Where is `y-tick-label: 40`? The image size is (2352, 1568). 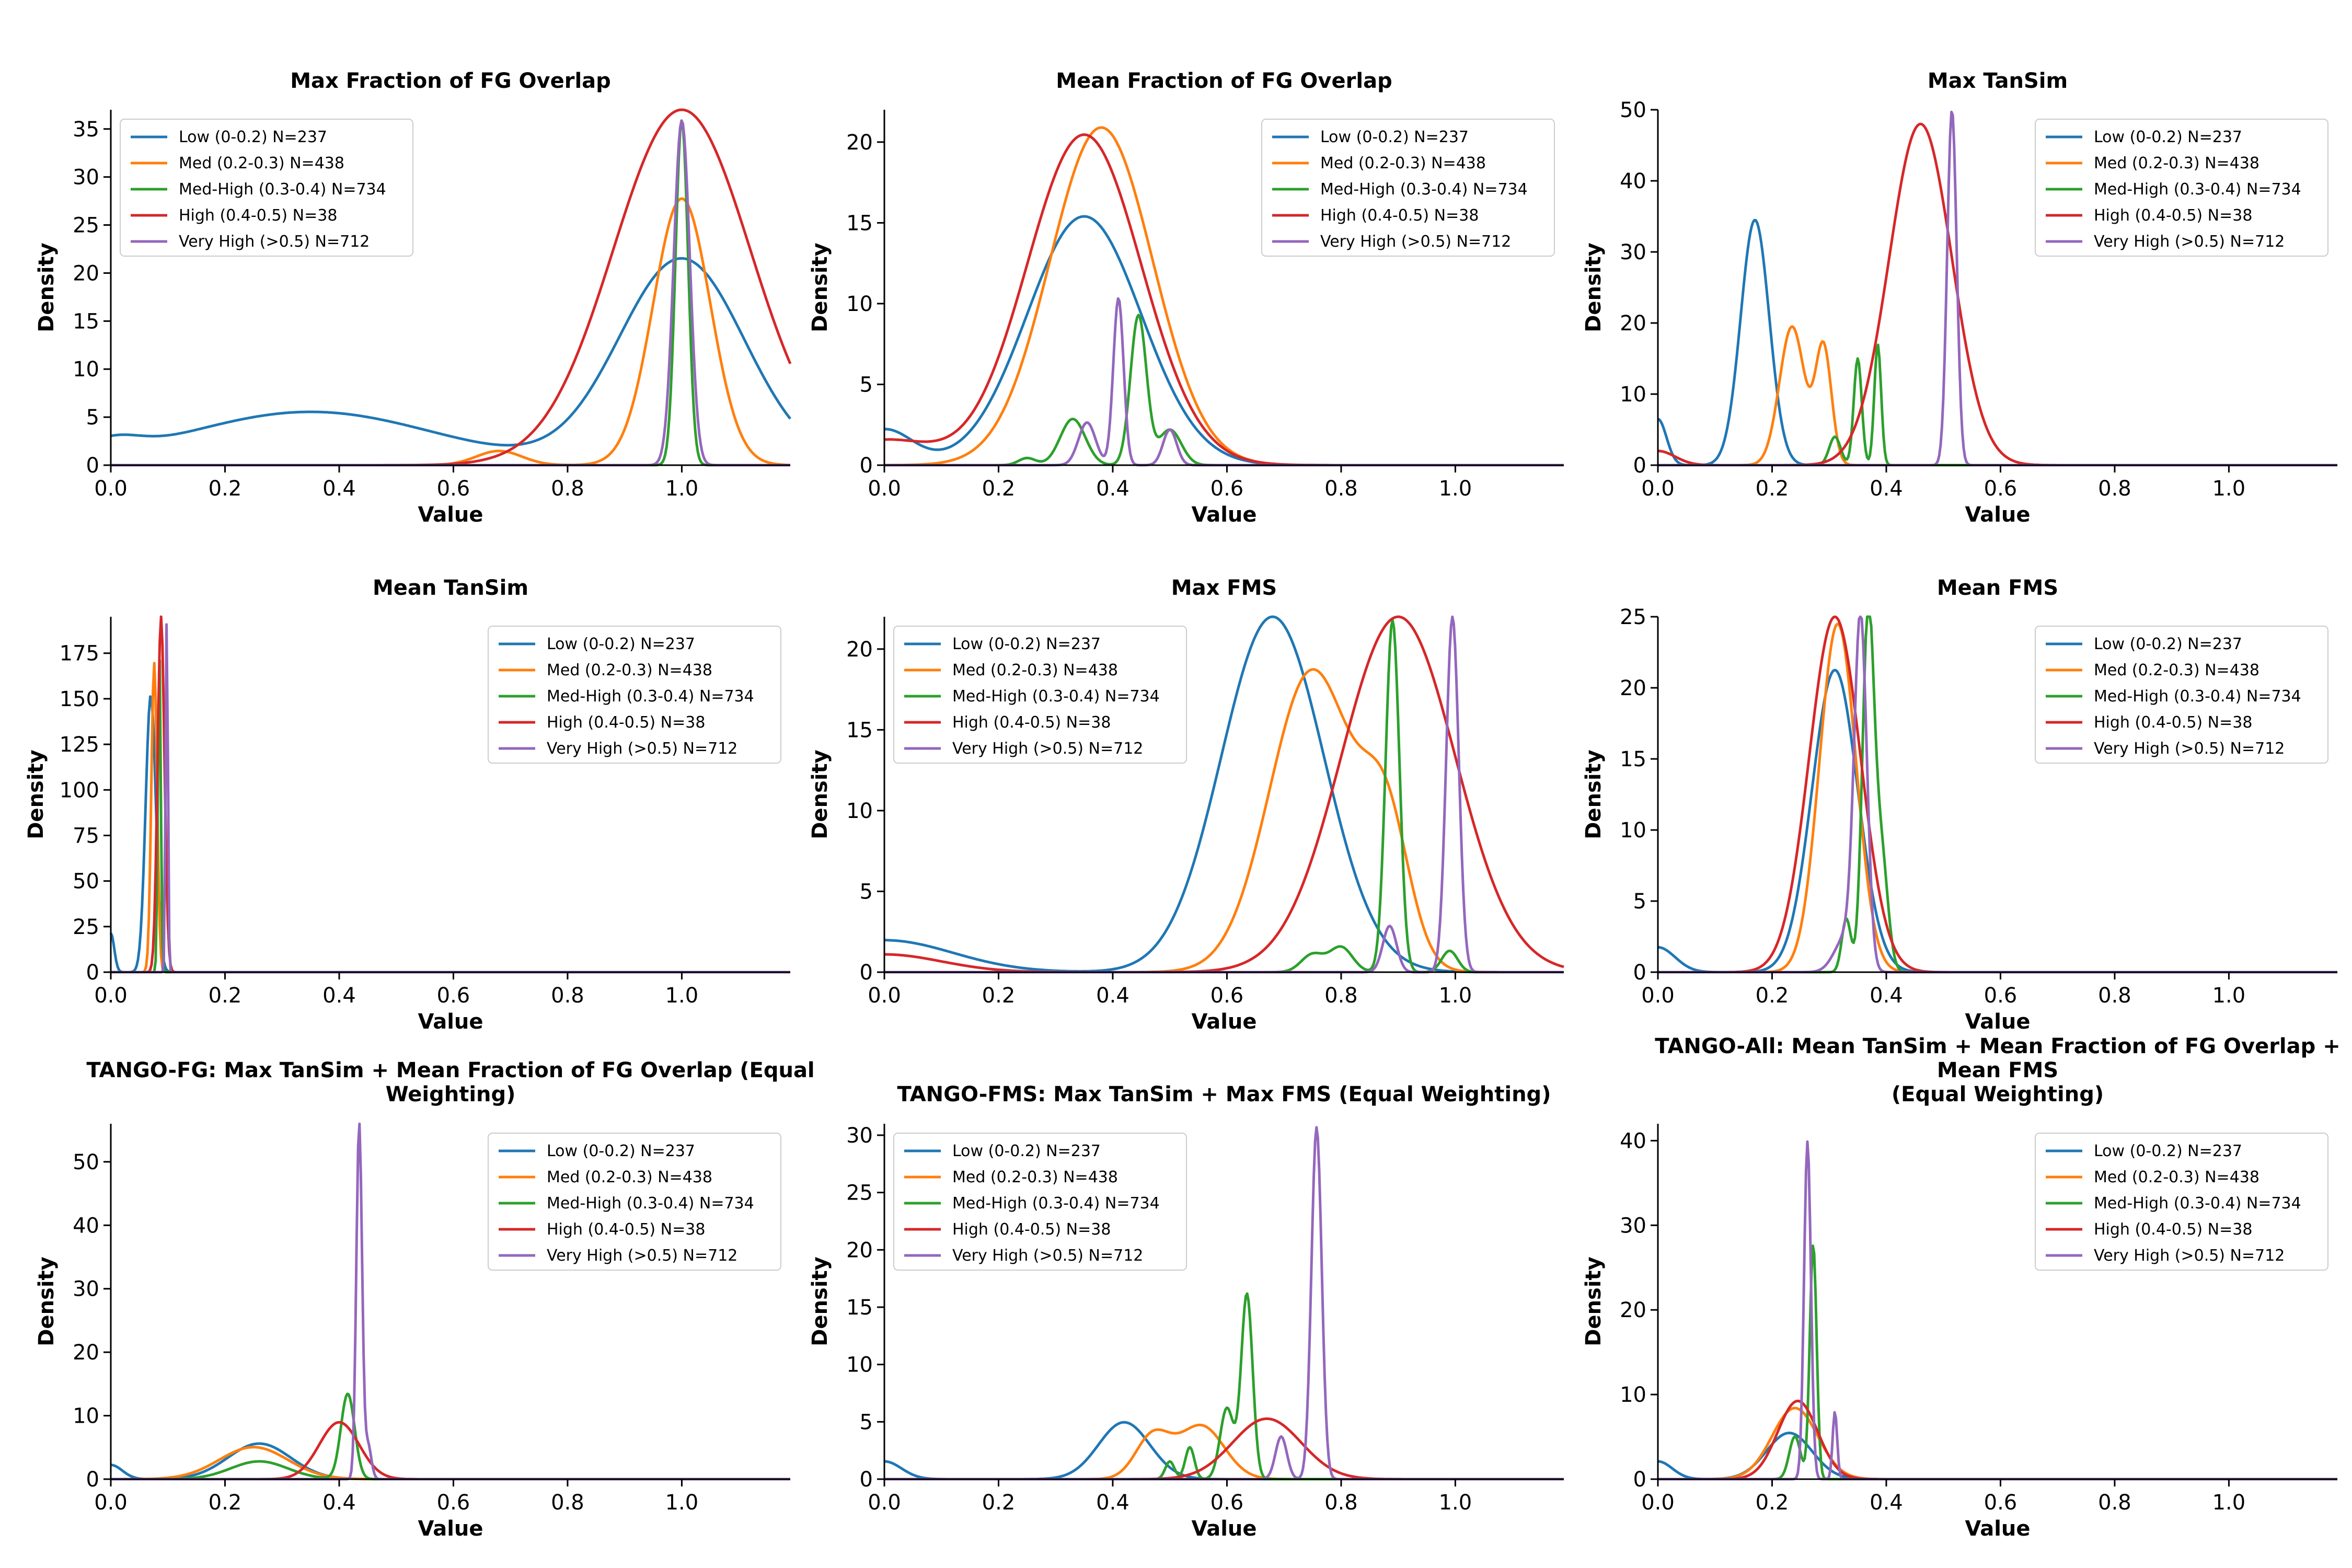
y-tick-label: 40 is located at coordinates (86, 1226).